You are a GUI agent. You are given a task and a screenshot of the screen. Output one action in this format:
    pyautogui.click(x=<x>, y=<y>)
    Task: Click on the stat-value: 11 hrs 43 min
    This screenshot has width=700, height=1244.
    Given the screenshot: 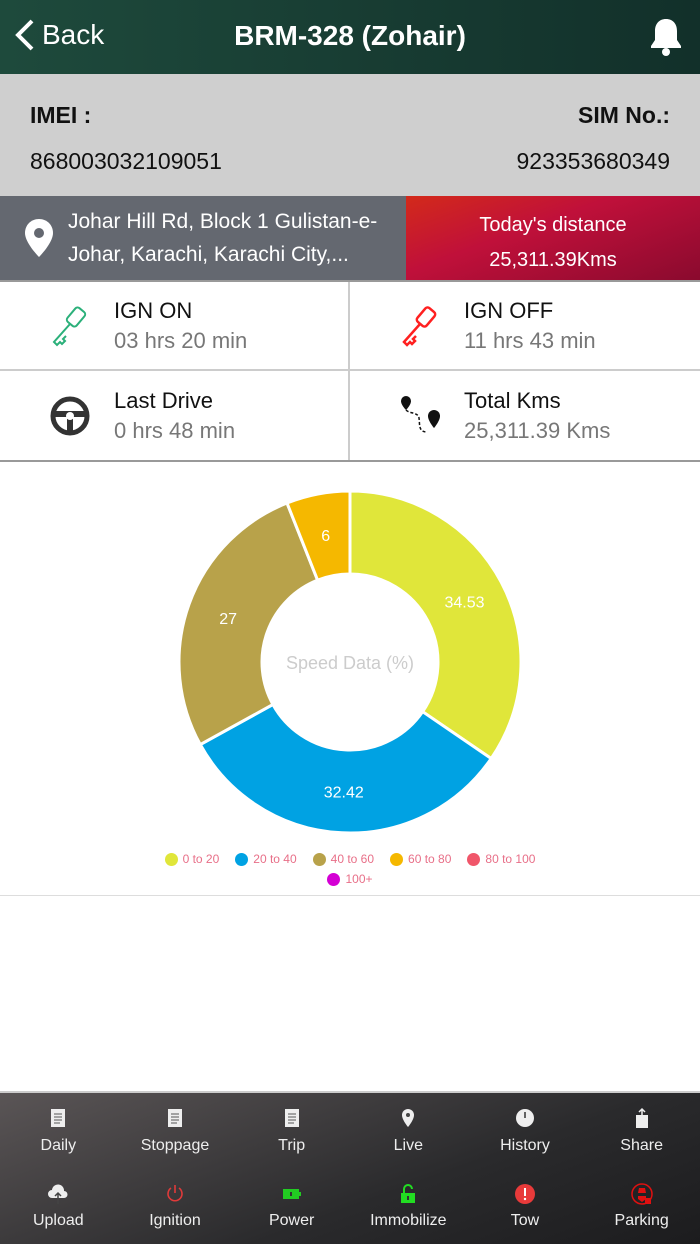 What is the action you would take?
    pyautogui.click(x=530, y=340)
    